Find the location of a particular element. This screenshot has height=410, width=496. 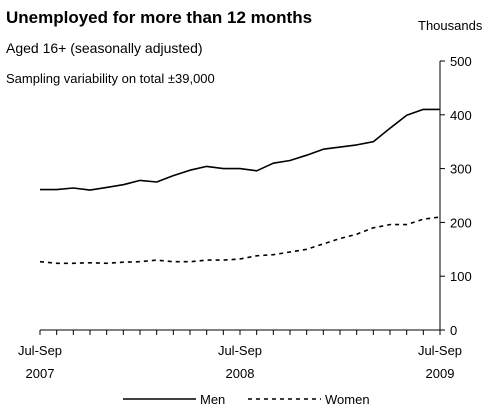

legend-label-men: Men is located at coordinates (212, 399).